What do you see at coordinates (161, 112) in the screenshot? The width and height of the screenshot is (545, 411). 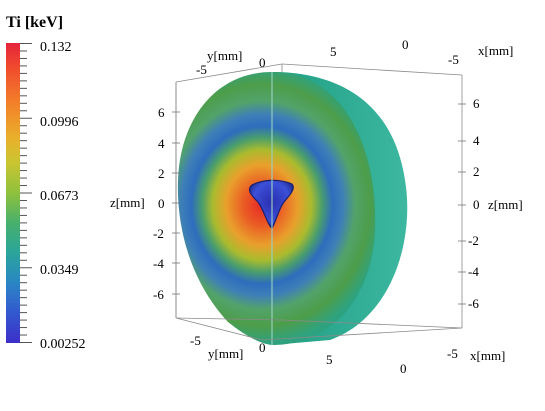 I see `tick-z-left-6: 6` at bounding box center [161, 112].